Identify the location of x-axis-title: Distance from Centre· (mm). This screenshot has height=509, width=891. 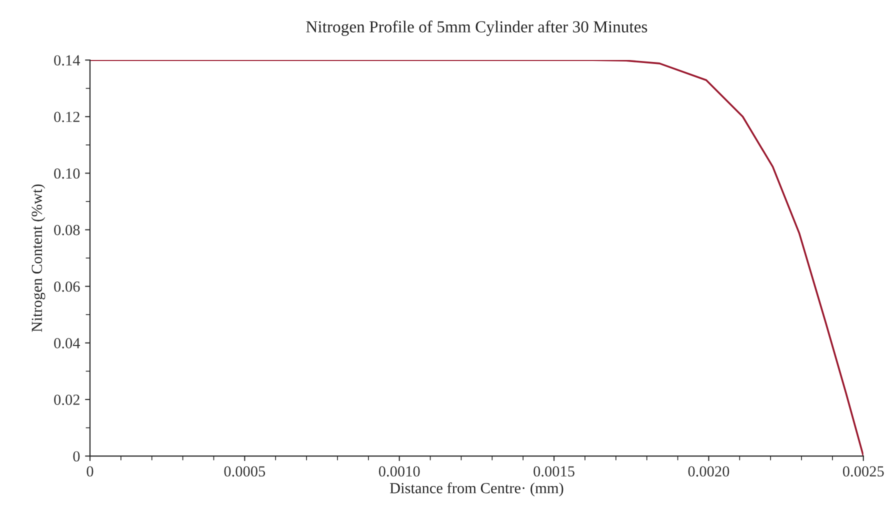
(477, 489).